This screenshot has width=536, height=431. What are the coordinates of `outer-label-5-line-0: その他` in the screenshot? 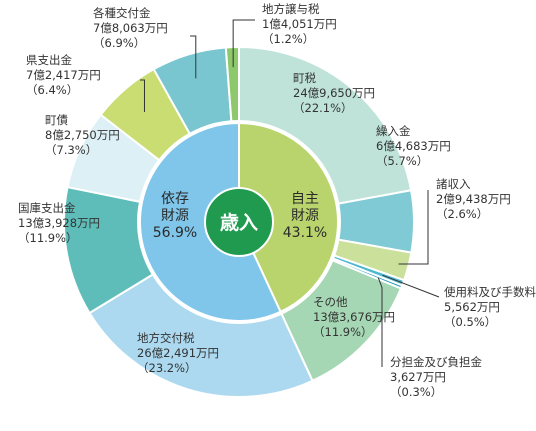 It's located at (330, 302).